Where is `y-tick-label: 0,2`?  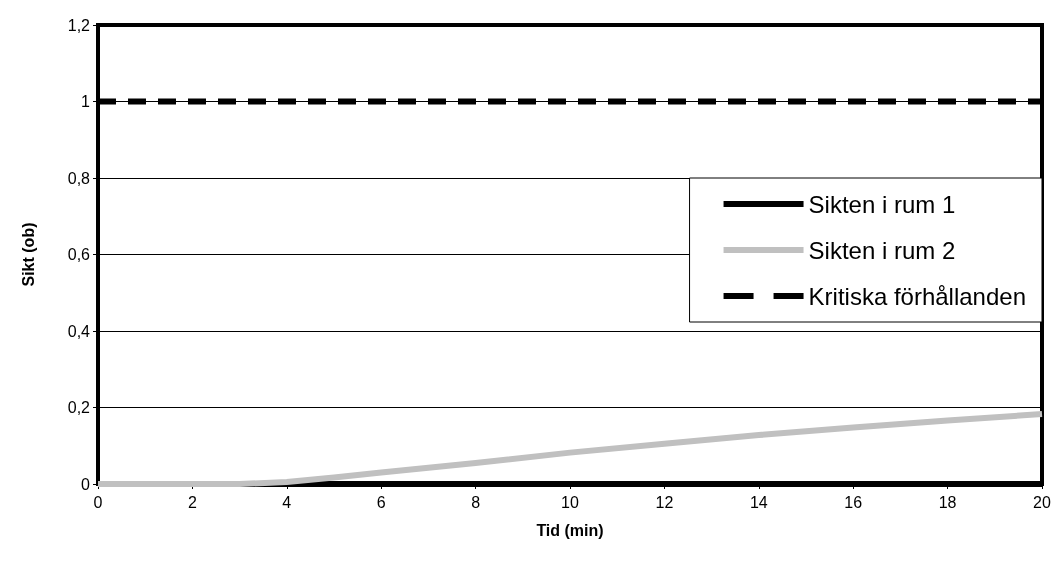 y-tick-label: 0,2 is located at coordinates (79, 407).